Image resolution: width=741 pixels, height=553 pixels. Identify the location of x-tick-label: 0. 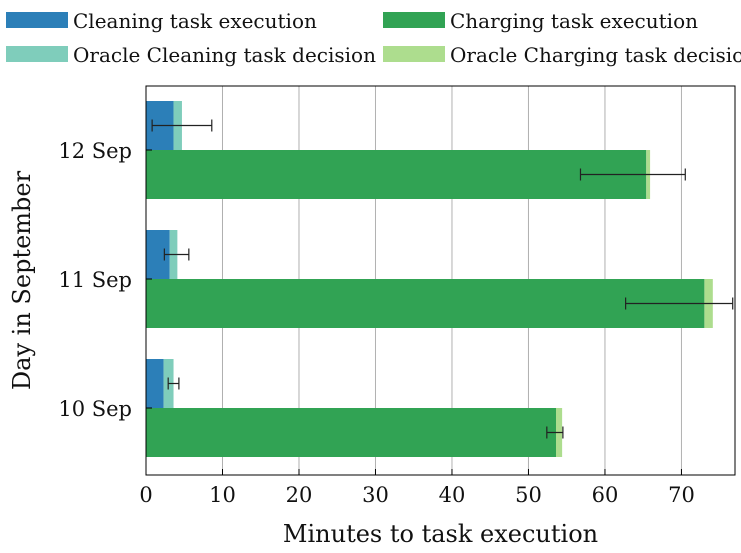
(145, 495).